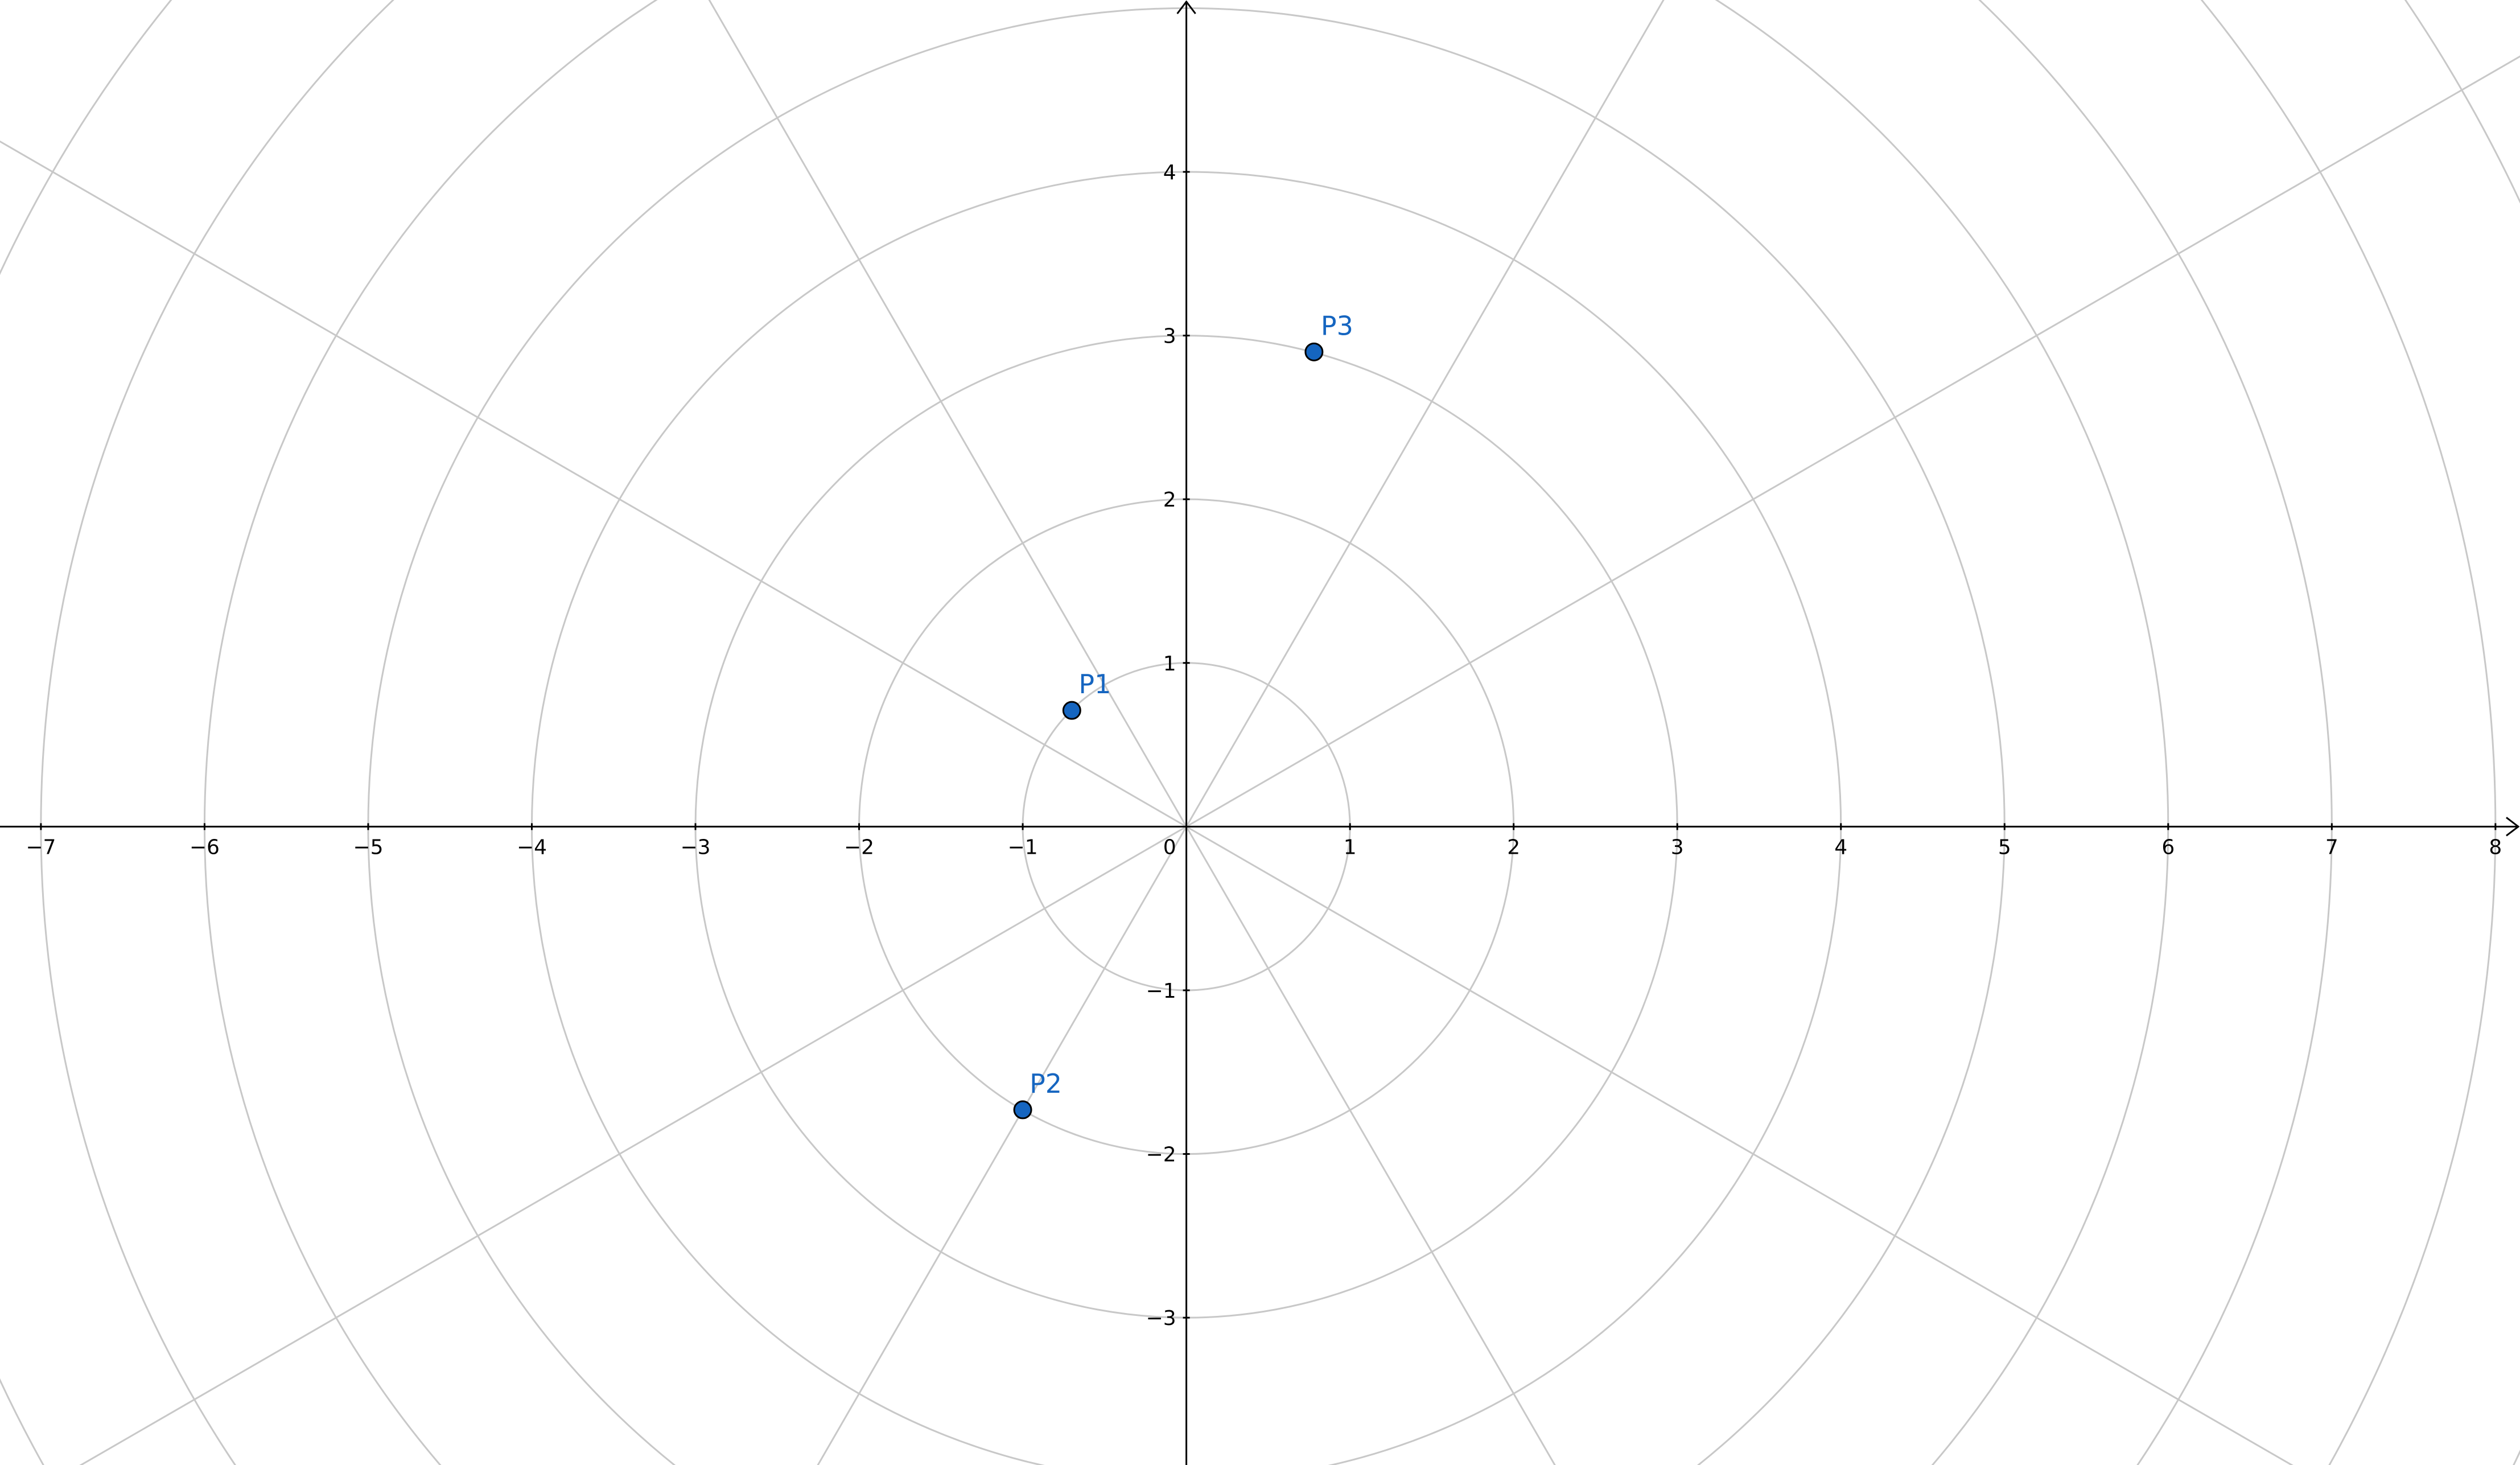 The height and width of the screenshot is (1465, 2520). Describe the element at coordinates (1169, 847) in the screenshot. I see `origin-label: 0` at that location.